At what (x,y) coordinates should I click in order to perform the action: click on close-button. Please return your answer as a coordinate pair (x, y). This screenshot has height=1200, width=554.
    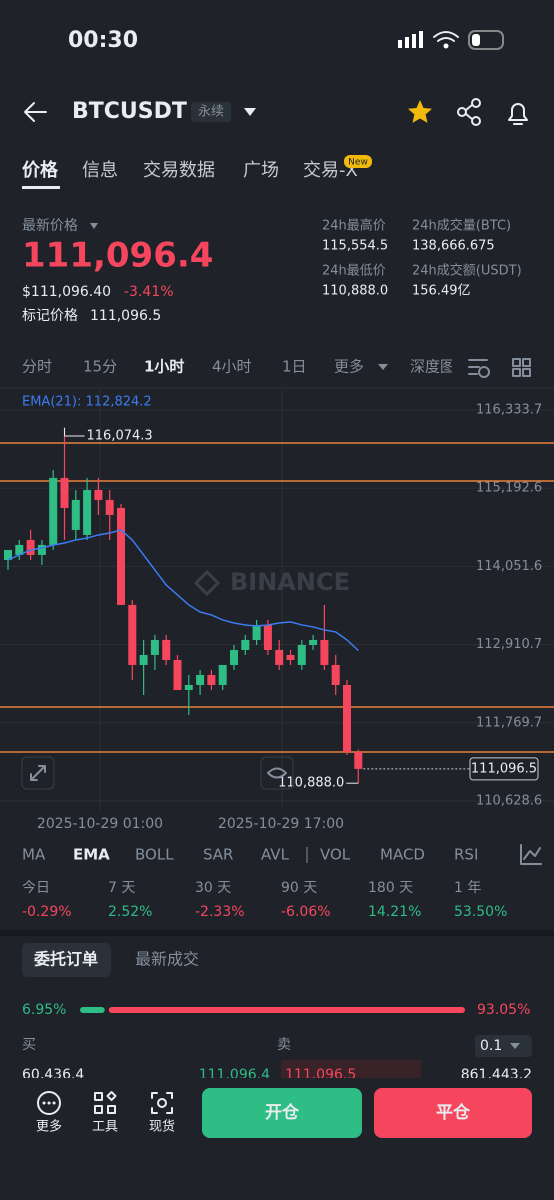
    Looking at the image, I should click on (453, 1113).